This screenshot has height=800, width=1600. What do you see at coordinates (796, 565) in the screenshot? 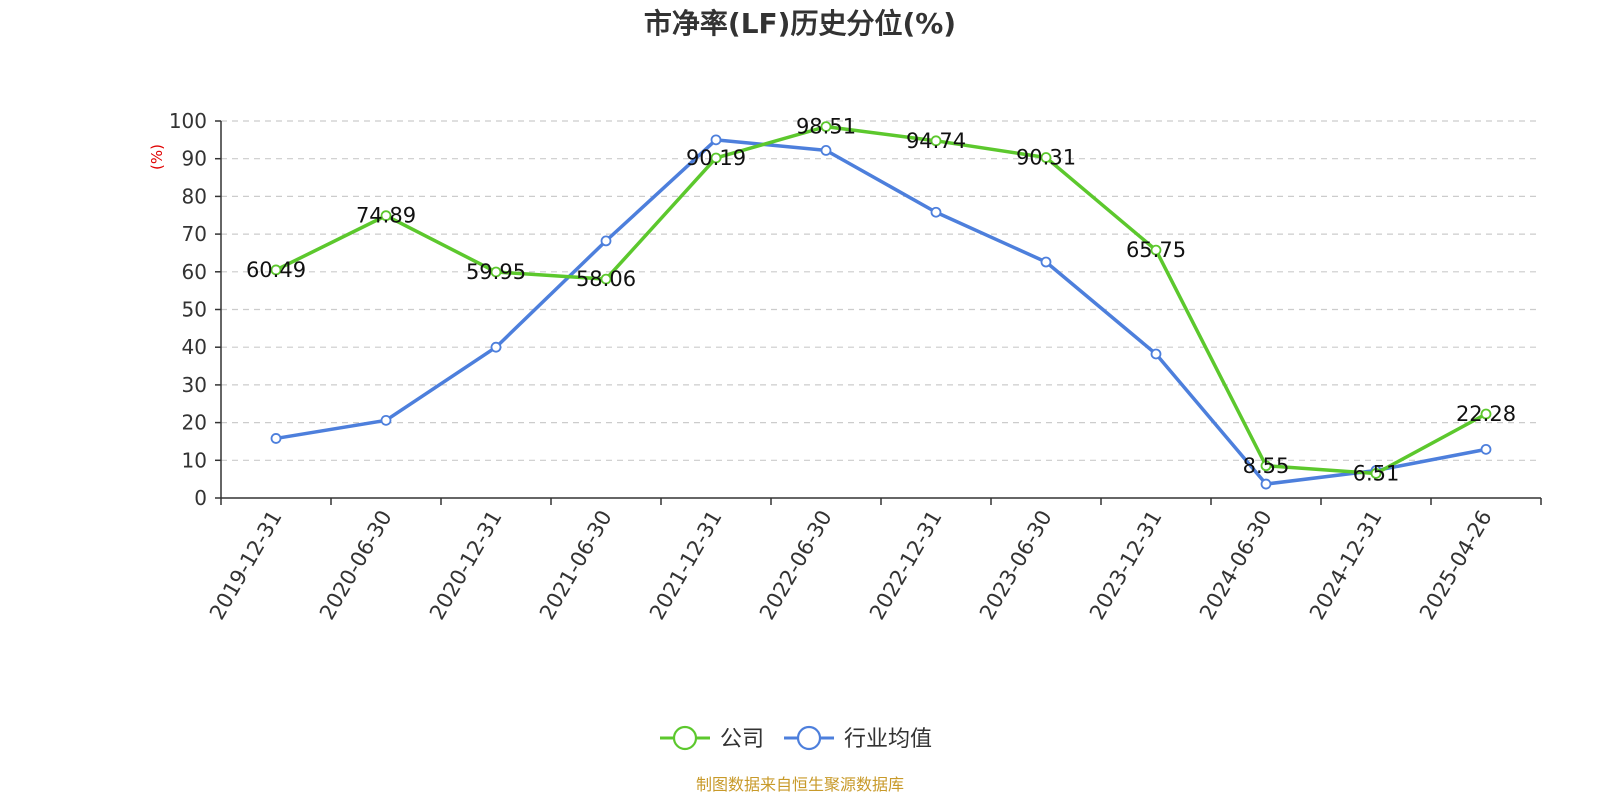
I see `x-tick-label: 2022-06-30` at bounding box center [796, 565].